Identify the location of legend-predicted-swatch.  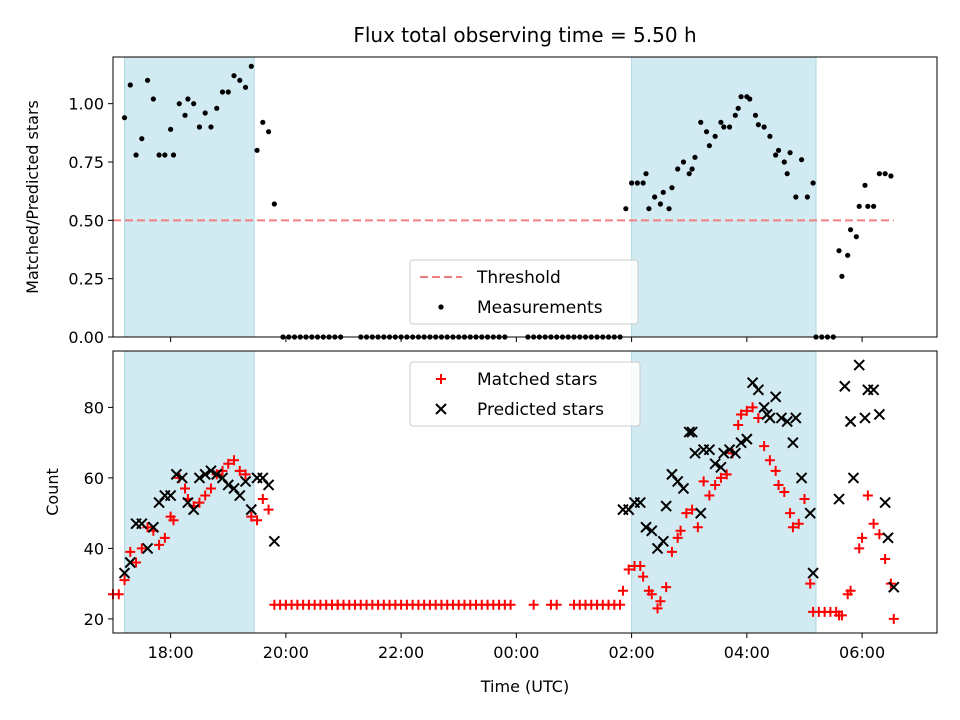
(441, 409).